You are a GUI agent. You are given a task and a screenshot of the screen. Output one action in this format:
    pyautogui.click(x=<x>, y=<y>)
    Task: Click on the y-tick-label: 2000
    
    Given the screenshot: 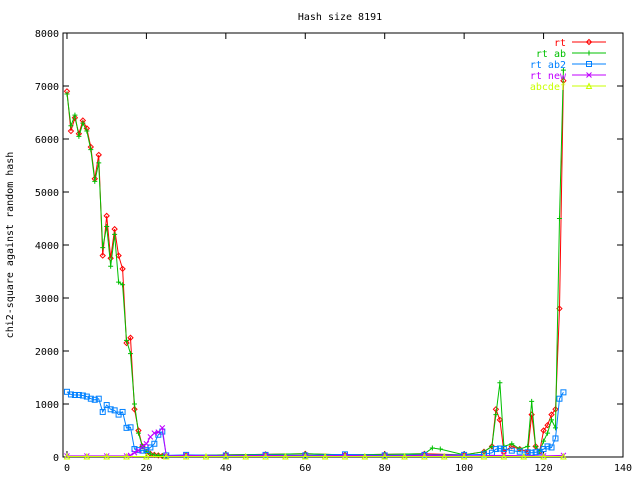 What is the action you would take?
    pyautogui.click(x=47, y=352)
    